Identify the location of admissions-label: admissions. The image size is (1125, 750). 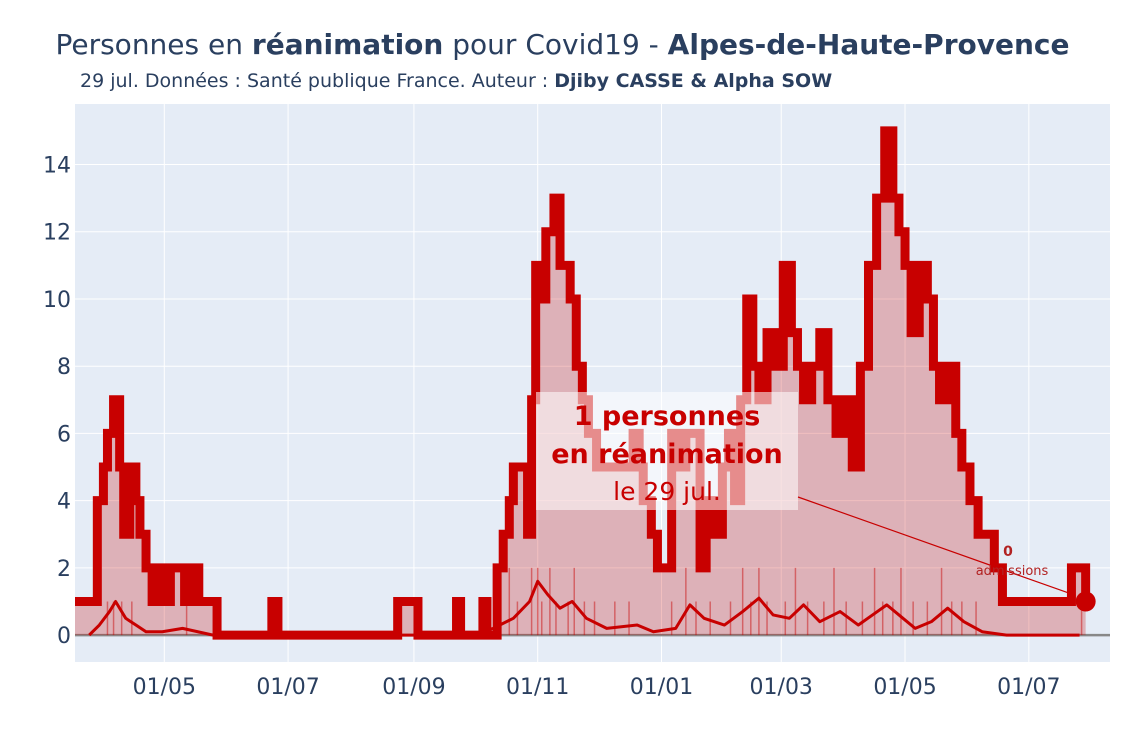
(1012, 571).